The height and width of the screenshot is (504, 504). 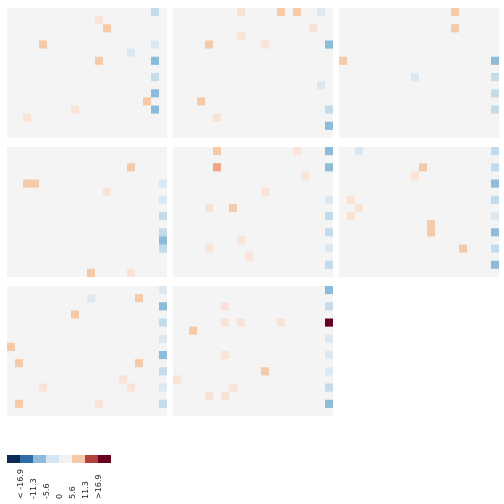 I want to click on legend-tick-label: -5.6, so click(x=46, y=491).